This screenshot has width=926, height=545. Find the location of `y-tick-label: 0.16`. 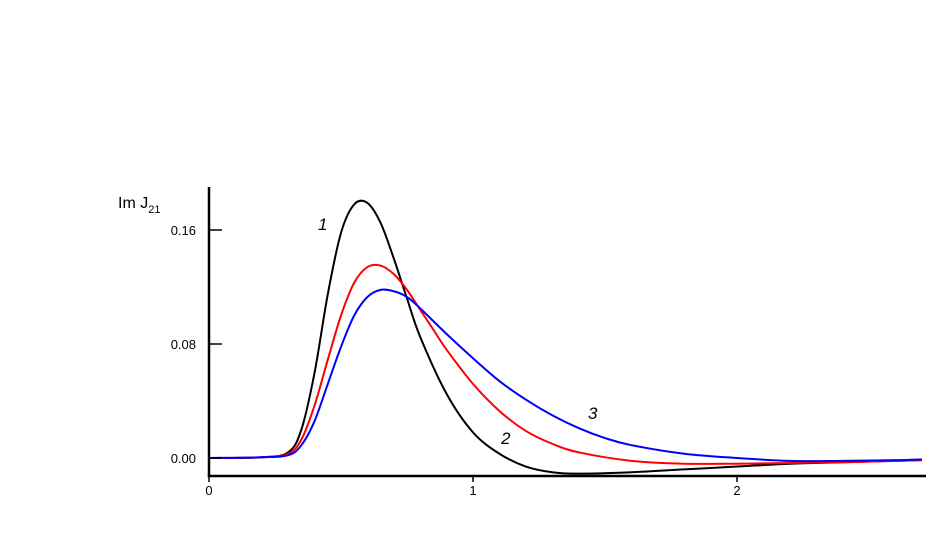

y-tick-label: 0.16 is located at coordinates (183, 230).